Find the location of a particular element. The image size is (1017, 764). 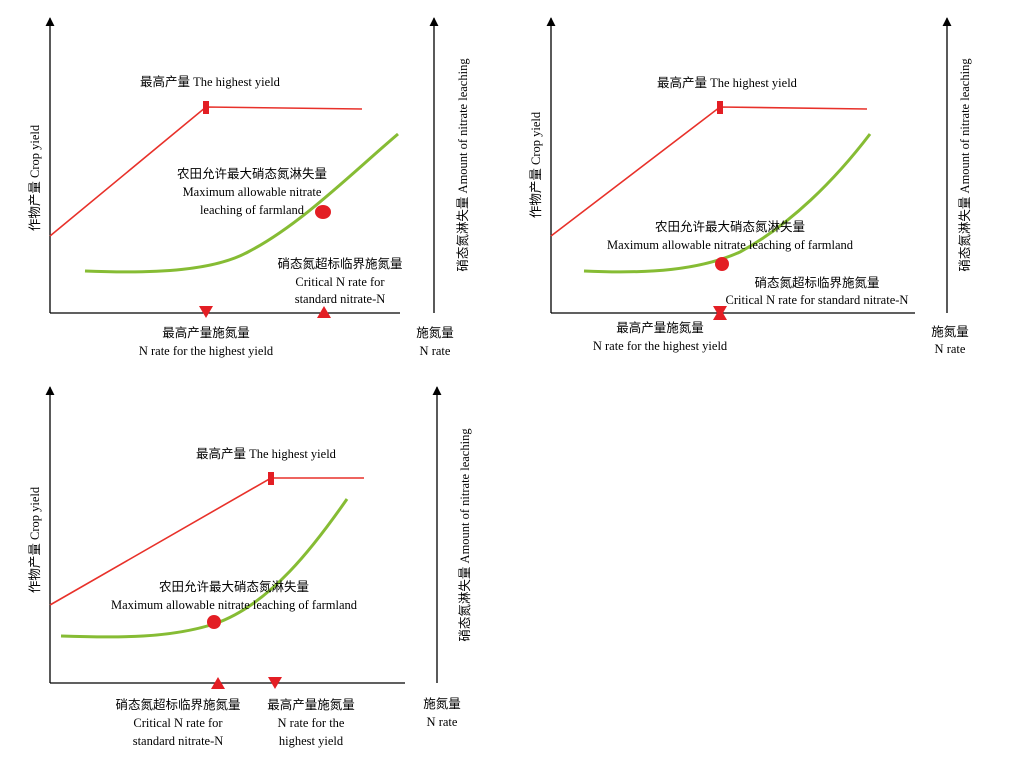

max-leaching-label-3: leaching of farmland is located at coordinates (252, 210).